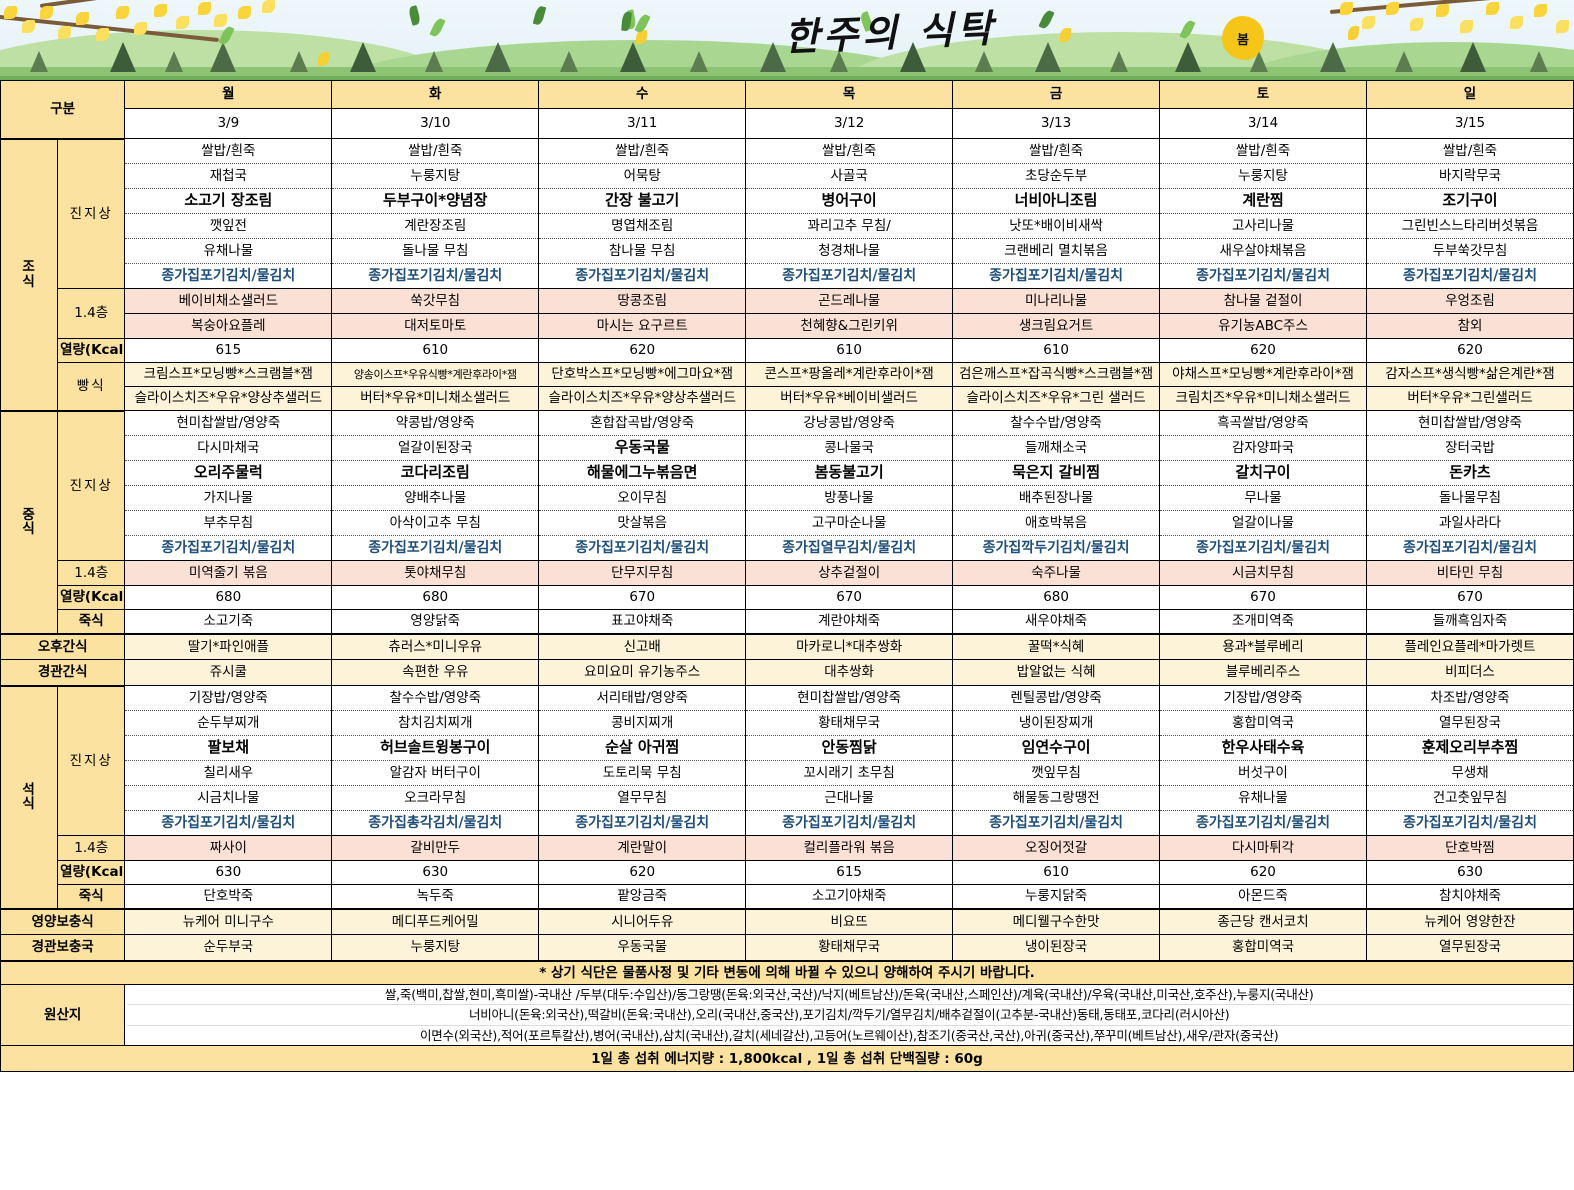 The width and height of the screenshot is (1574, 1190). I want to click on floor-row-dinner-0: 1.4층 짜사이 갈비만두 계란말이 컬리플라워 볶음 오징어젓갈 다시마튀각 단호박찜, so click(787, 848).